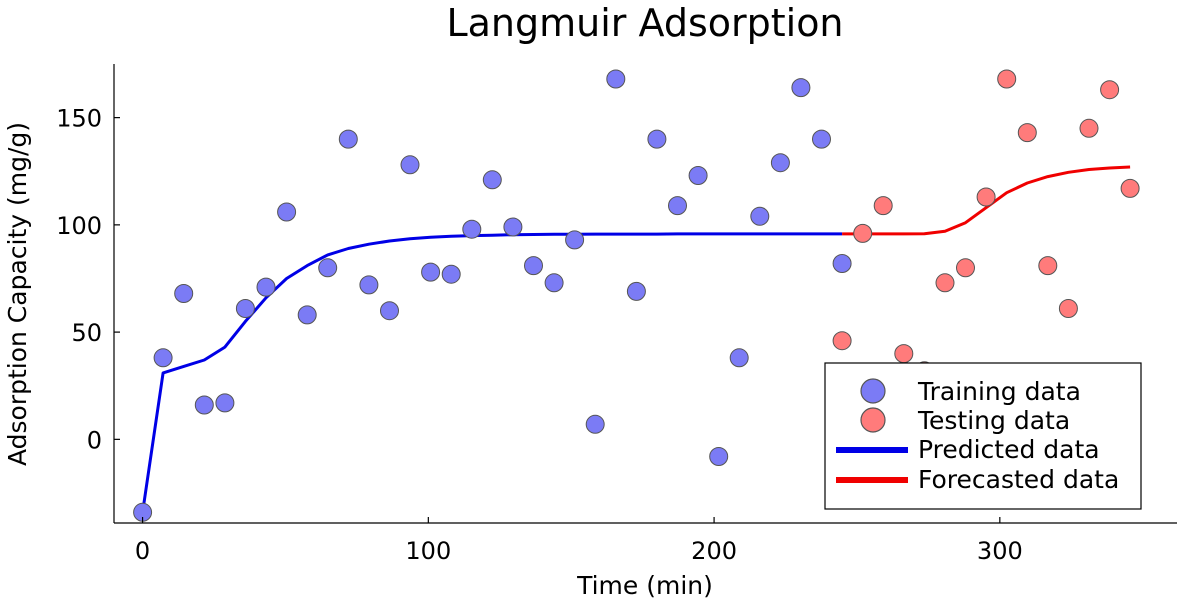 This screenshot has width=1200, height=600. Describe the element at coordinates (873, 391) in the screenshot. I see `legend-marker-training` at that location.